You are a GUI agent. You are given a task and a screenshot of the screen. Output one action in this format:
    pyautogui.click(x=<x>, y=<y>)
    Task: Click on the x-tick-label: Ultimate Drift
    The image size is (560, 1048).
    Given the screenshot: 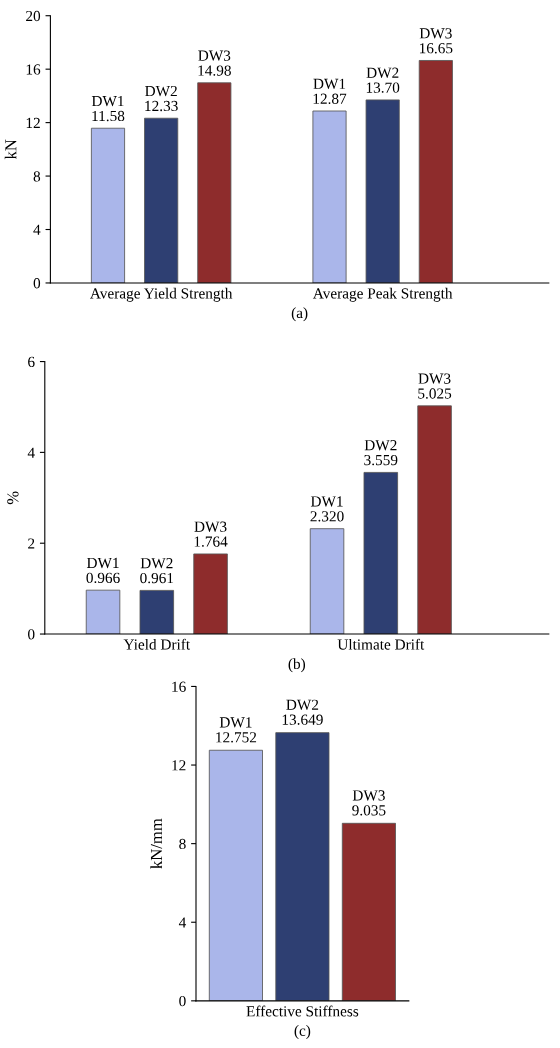 What is the action you would take?
    pyautogui.click(x=381, y=644)
    